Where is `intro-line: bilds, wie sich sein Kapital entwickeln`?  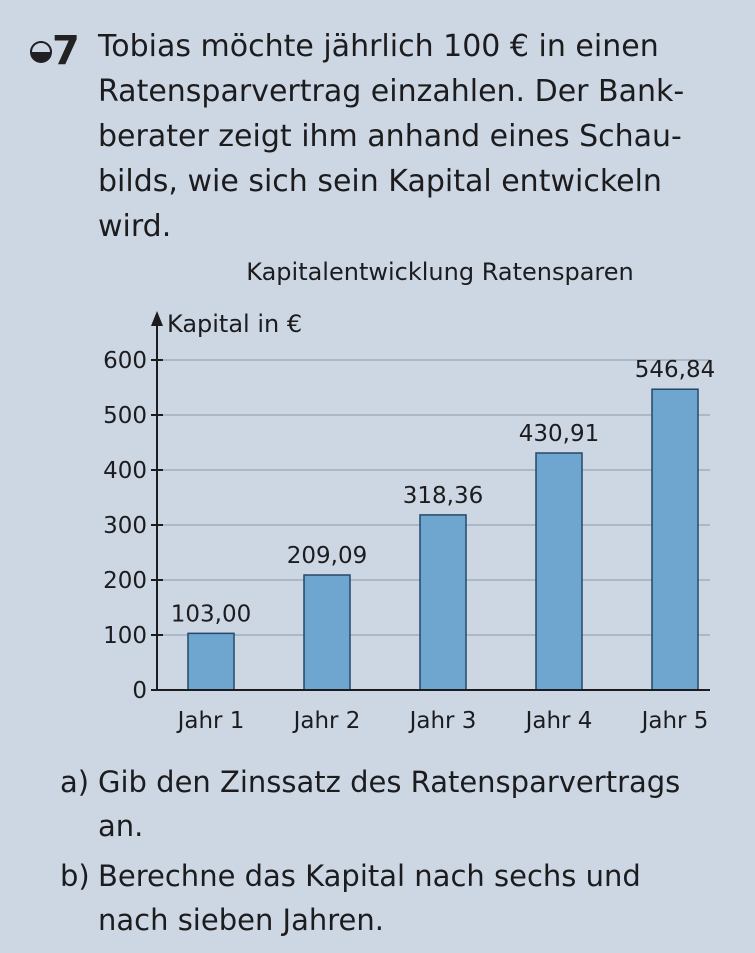 intro-line: bilds, wie sich sein Kapital entwickeln is located at coordinates (380, 181).